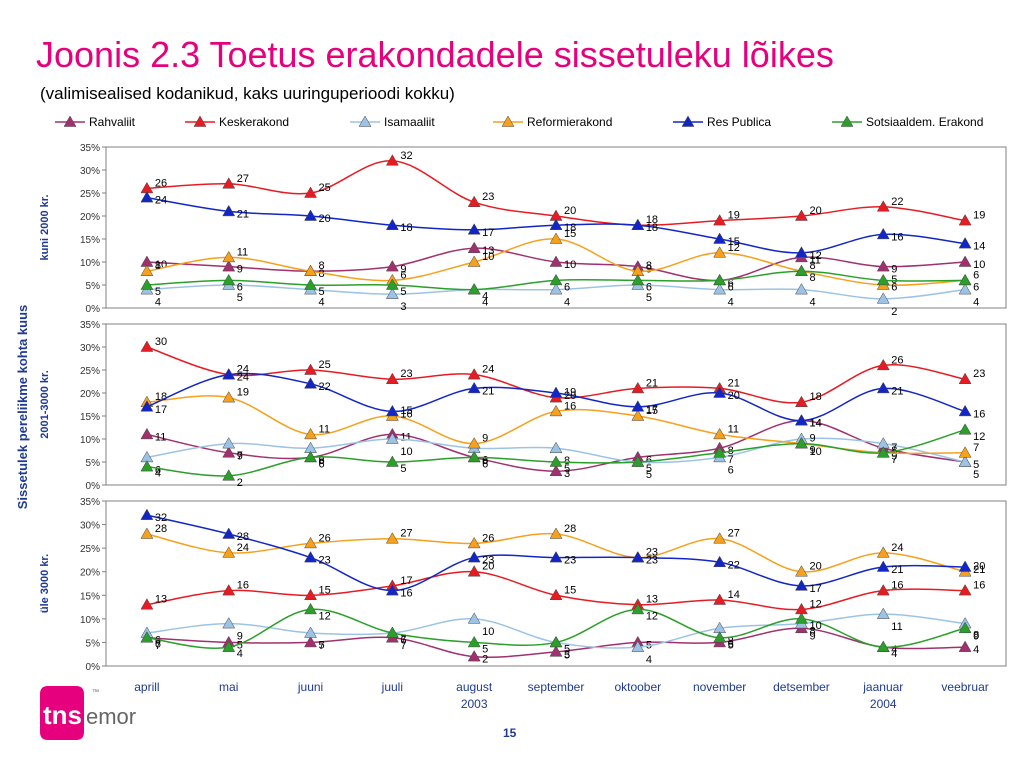 This screenshot has width=1024, height=768. What do you see at coordinates (894, 650) in the screenshot?
I see `data-label-2-0-9: 4` at bounding box center [894, 650].